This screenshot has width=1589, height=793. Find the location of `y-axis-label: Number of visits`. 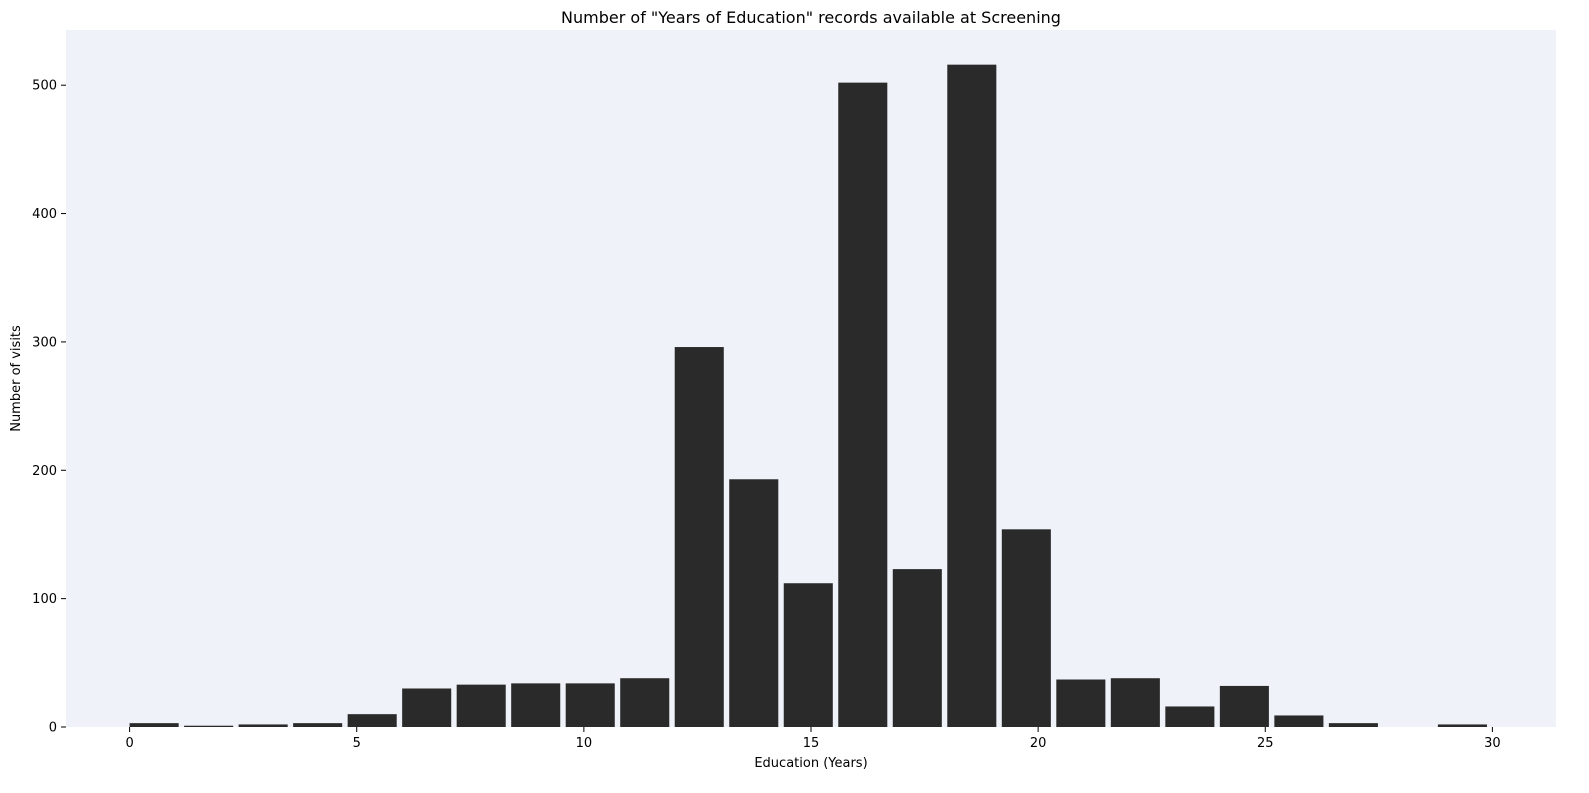

y-axis-label: Number of visits is located at coordinates (16, 378).